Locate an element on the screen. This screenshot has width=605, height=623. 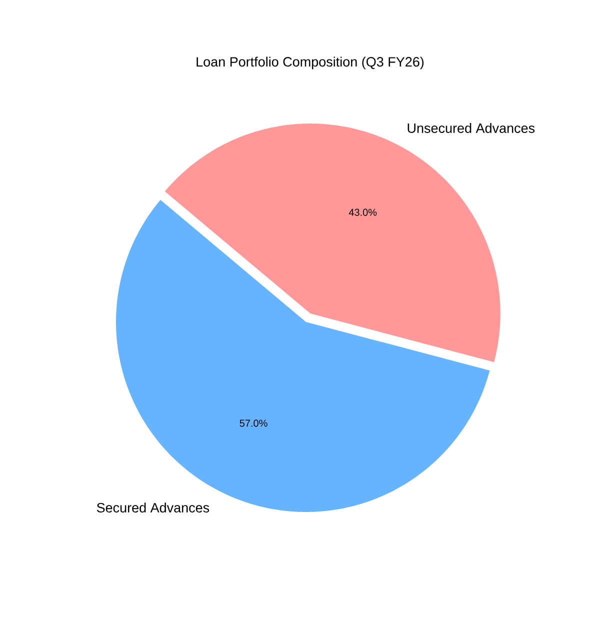
chart-title: Loan Portfolio Composition (Q3 FY26) is located at coordinates (310, 63).